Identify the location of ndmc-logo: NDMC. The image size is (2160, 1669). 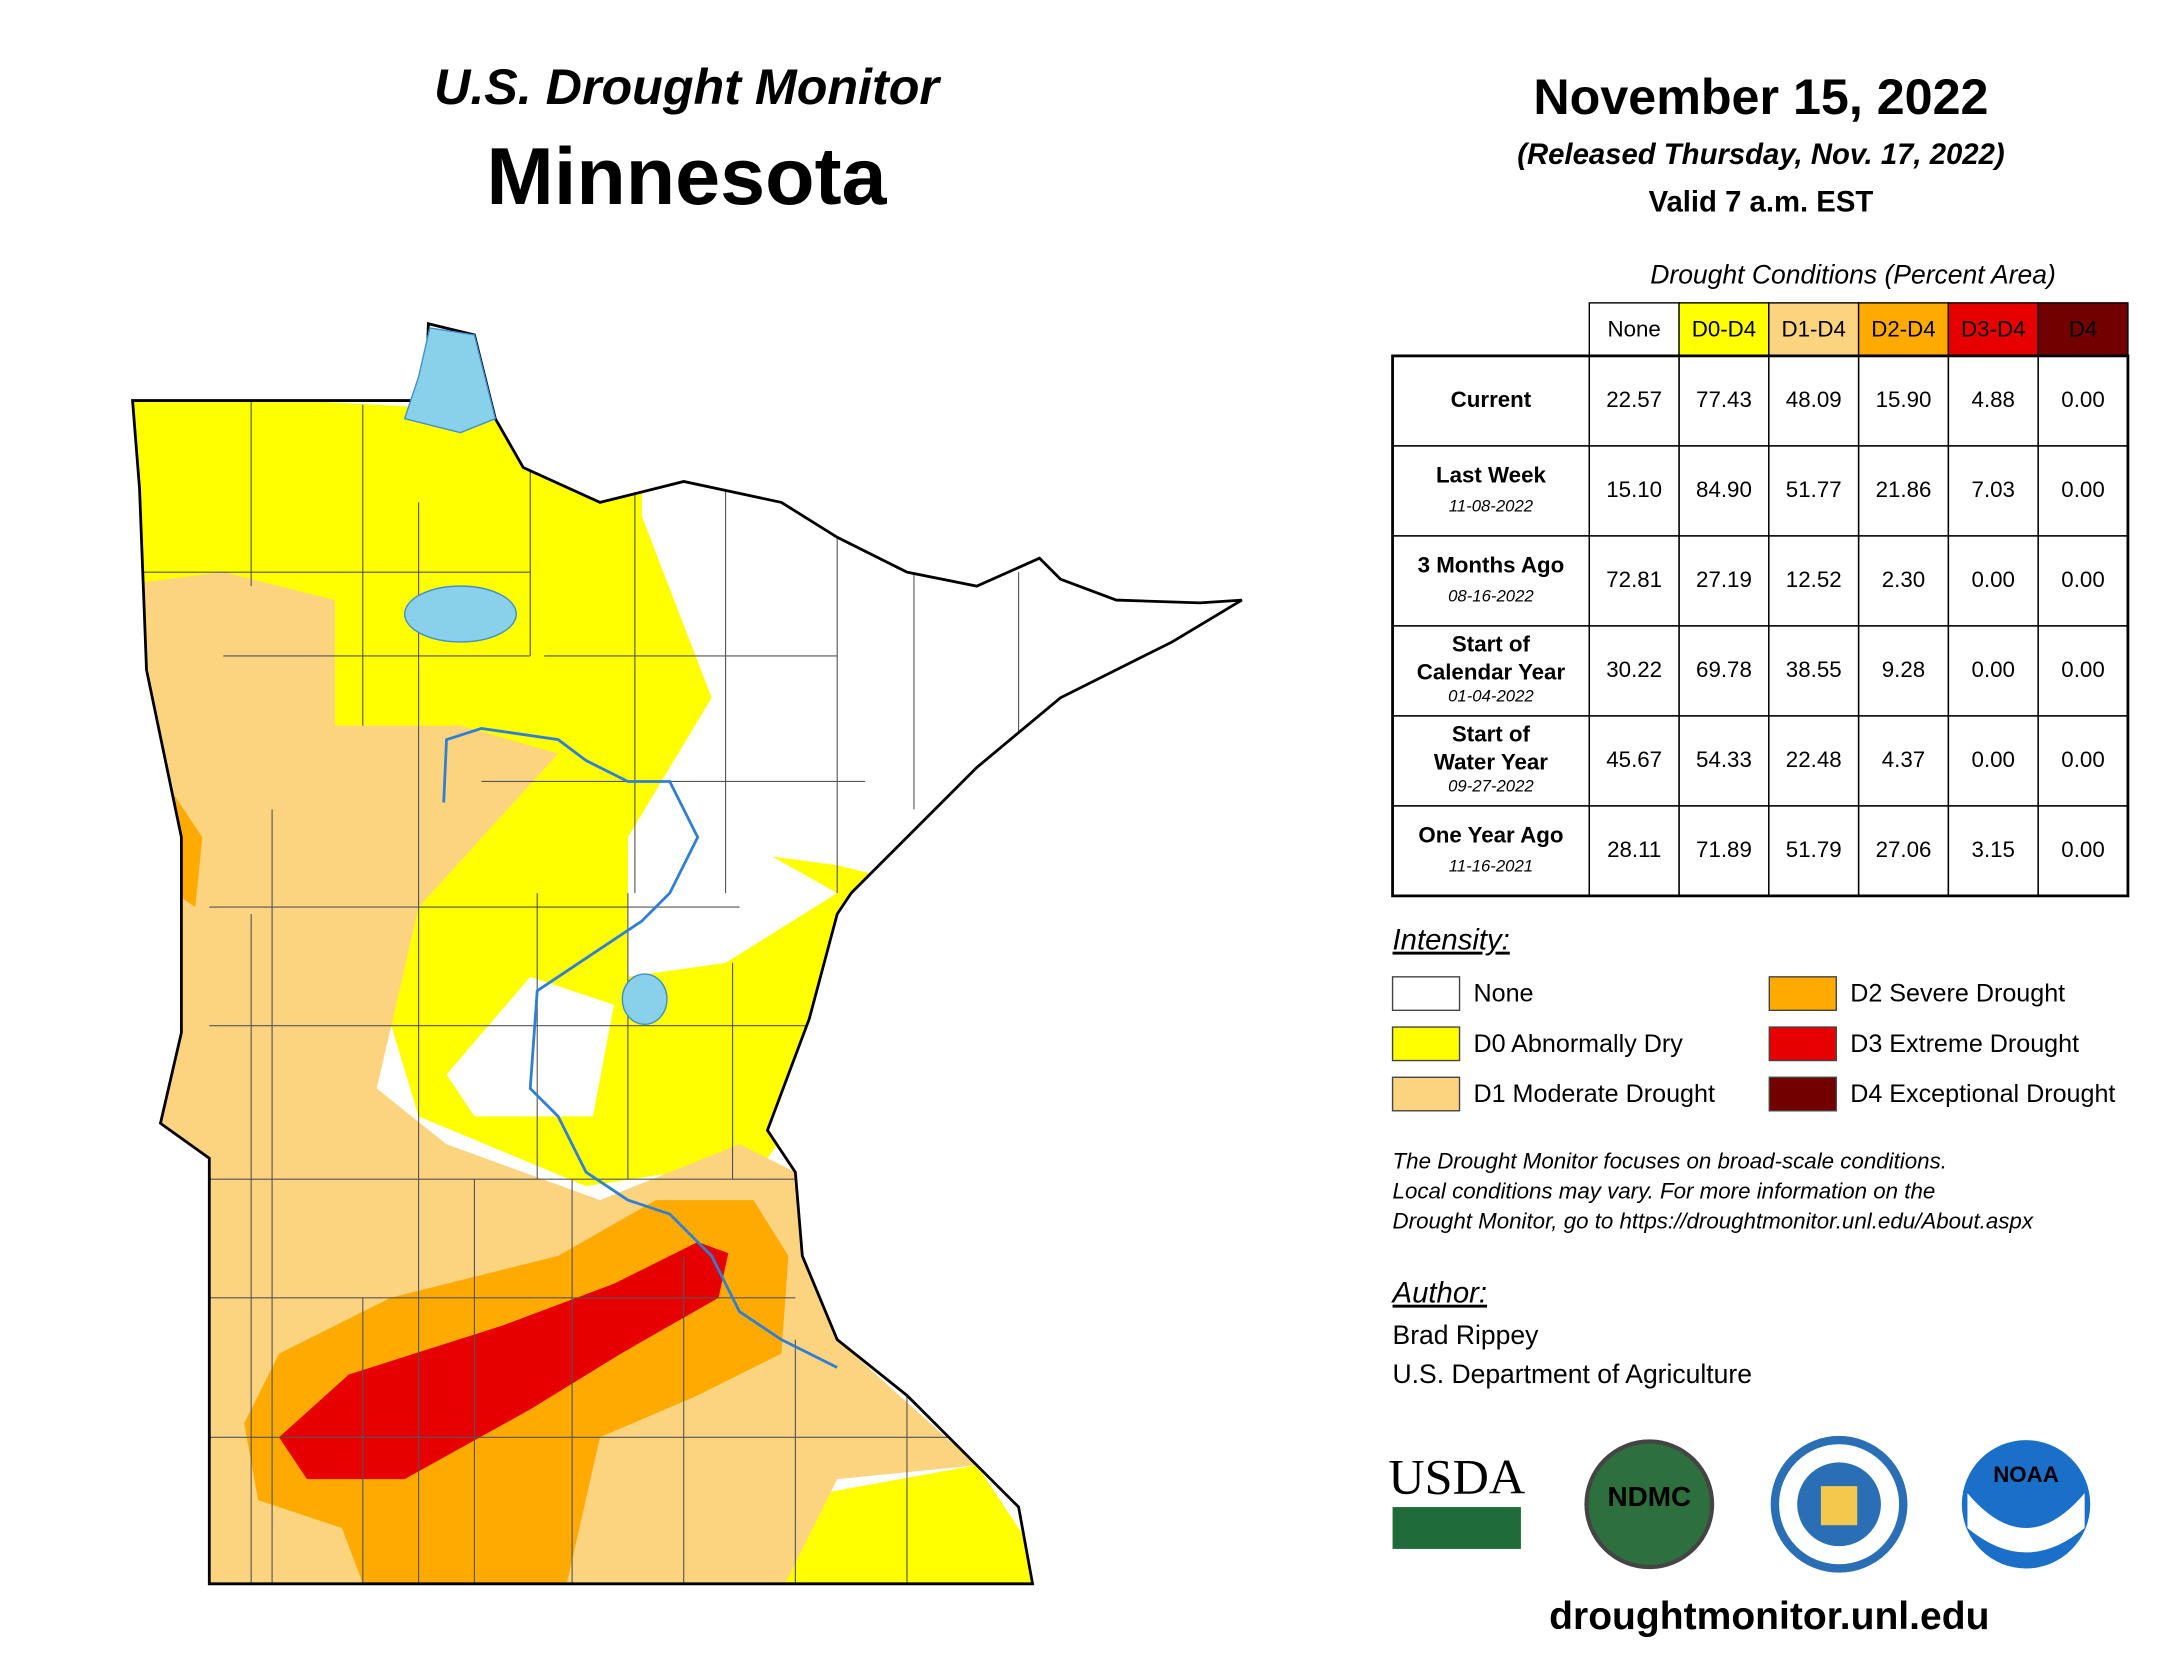
(1649, 1496).